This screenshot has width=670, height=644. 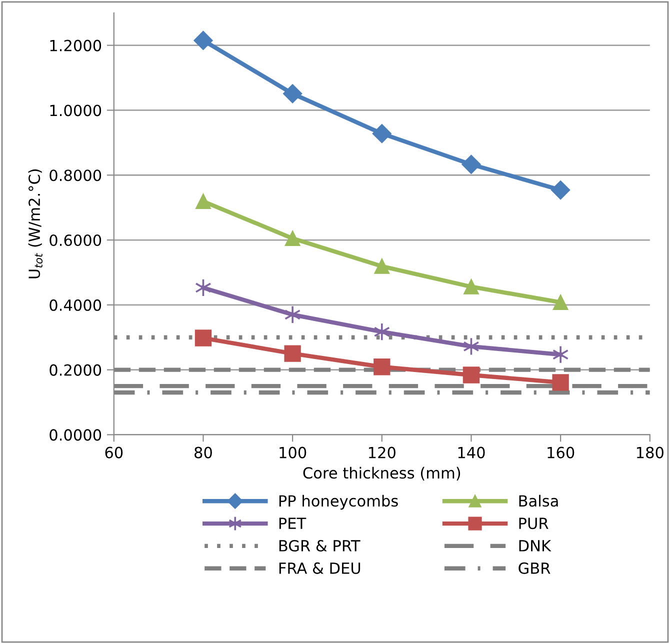 What do you see at coordinates (381, 473) in the screenshot?
I see `x-axis-title: Core thickness (mm)` at bounding box center [381, 473].